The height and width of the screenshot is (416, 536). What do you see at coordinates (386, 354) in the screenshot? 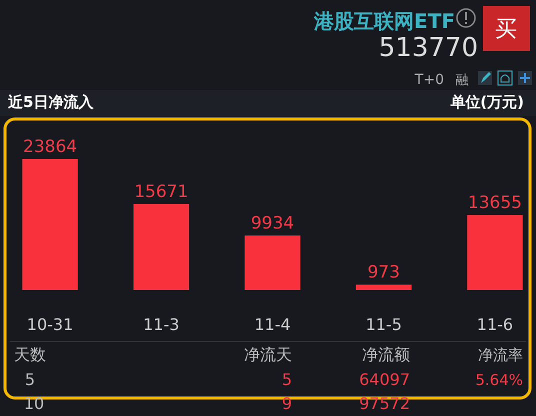
I see `text: 净流额` at bounding box center [386, 354].